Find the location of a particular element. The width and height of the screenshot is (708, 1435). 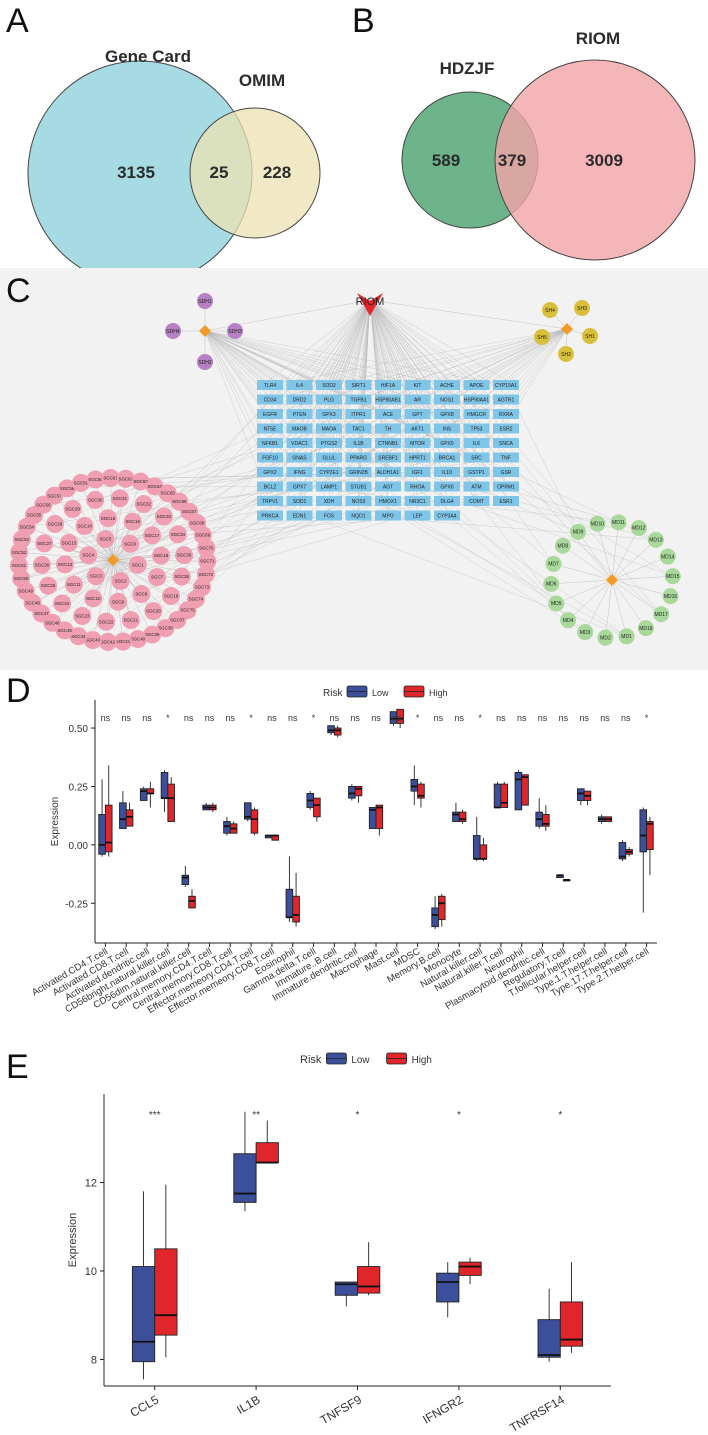

sh-node-label: SH4 is located at coordinates (550, 311).